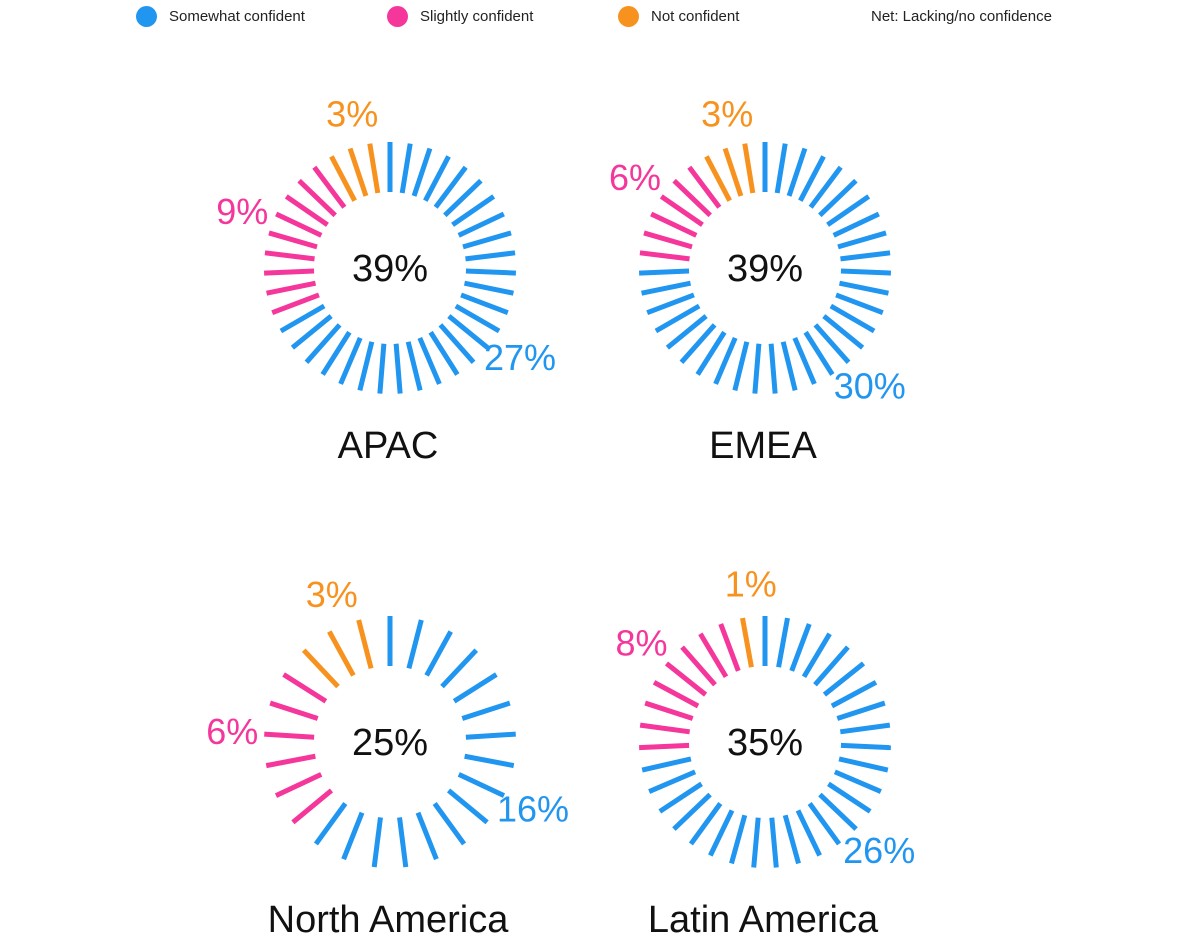 The width and height of the screenshot is (1200, 940). I want to click on region-label: EMEA, so click(763, 446).